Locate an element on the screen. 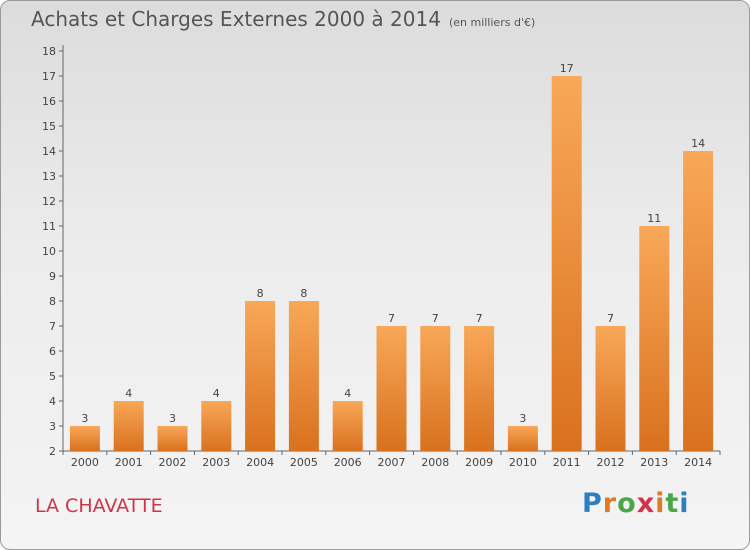 This screenshot has width=750, height=550. bar-2013 is located at coordinates (654, 338).